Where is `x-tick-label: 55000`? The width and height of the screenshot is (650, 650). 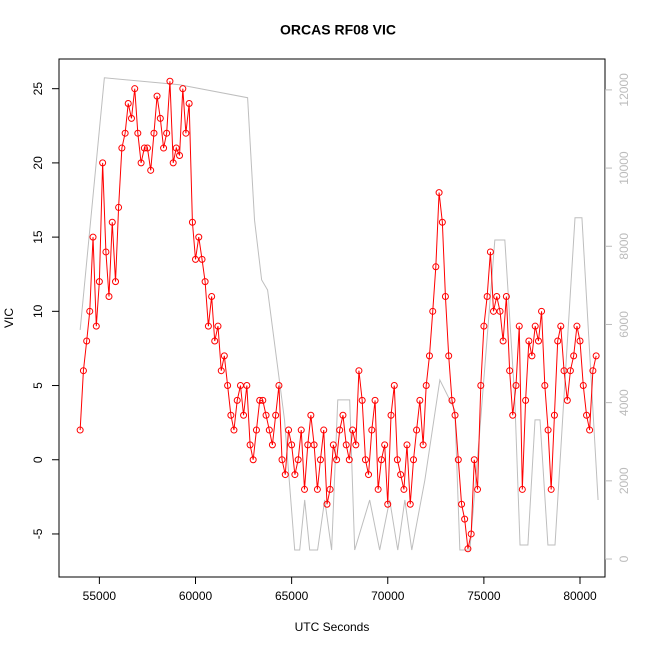 x-tick-label: 55000 is located at coordinates (100, 596).